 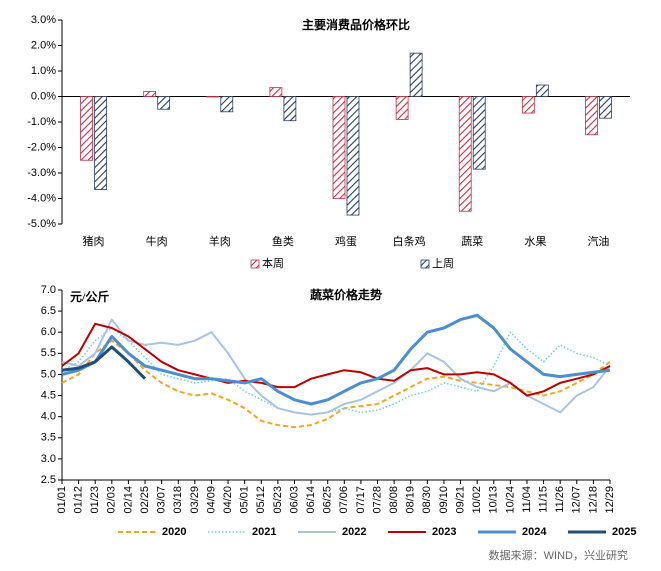 I want to click on x-tick-label: 05/01, so click(x=245, y=500).